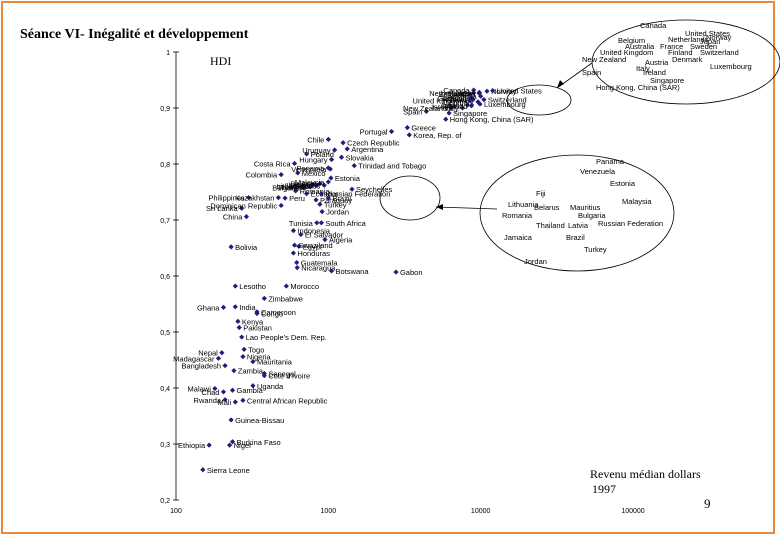  What do you see at coordinates (259, 442) in the screenshot?
I see `point-label-burkina-faso: Burkina Faso` at bounding box center [259, 442].